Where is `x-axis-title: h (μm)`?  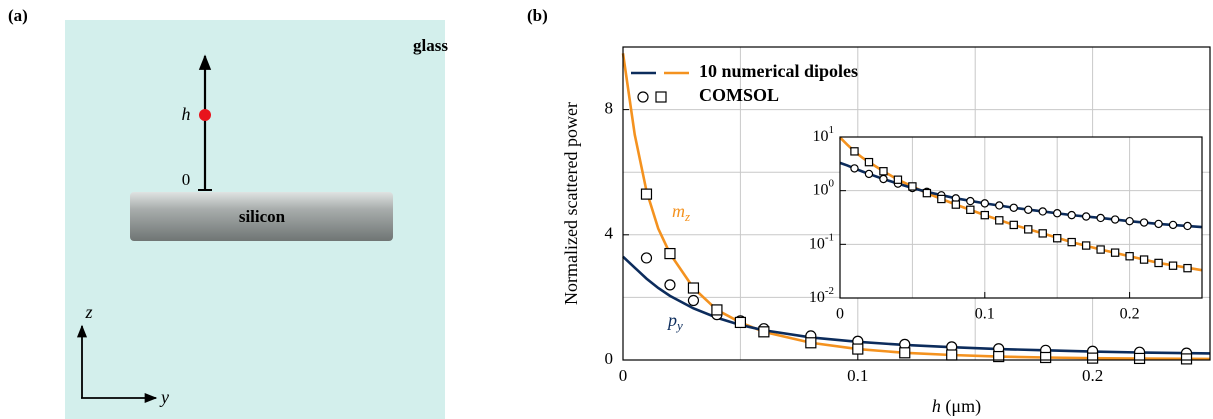 x-axis-title: h (μm) is located at coordinates (956, 406).